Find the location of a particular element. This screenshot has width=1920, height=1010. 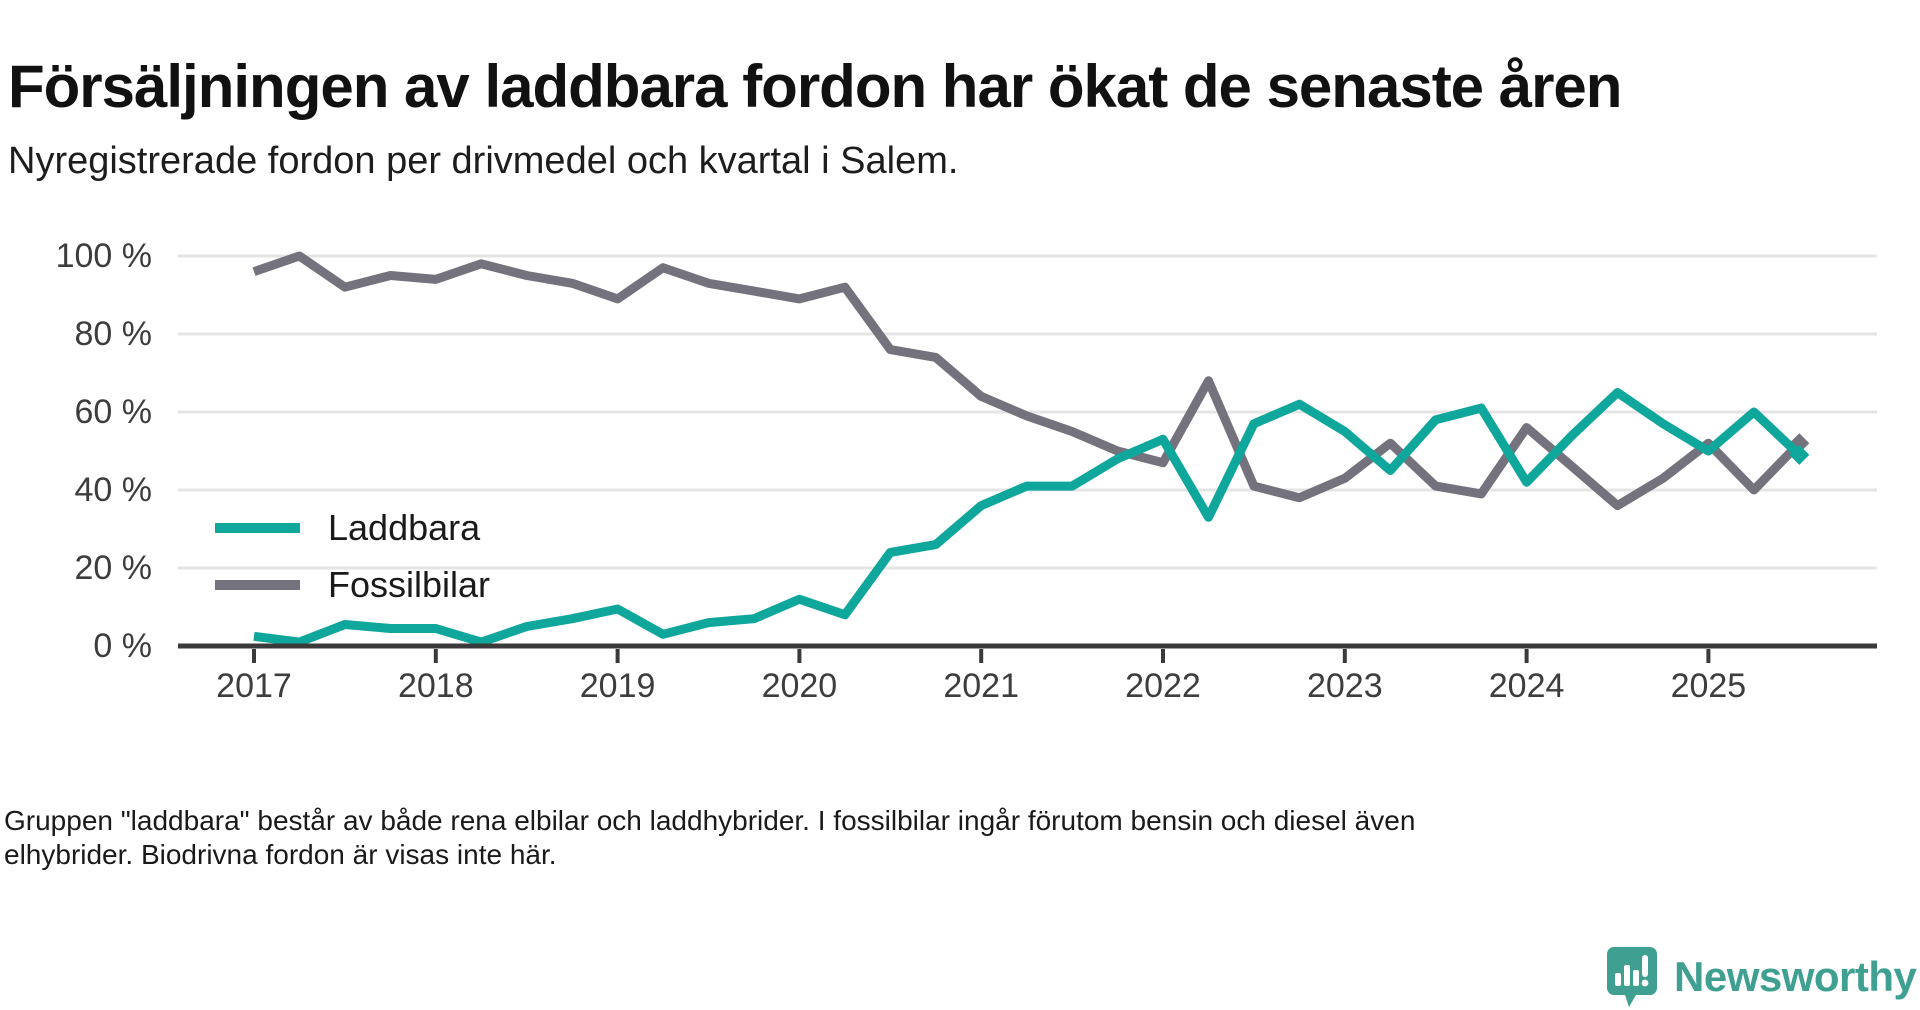

newsworthy-logo: Newsworthy is located at coordinates (1761, 977).